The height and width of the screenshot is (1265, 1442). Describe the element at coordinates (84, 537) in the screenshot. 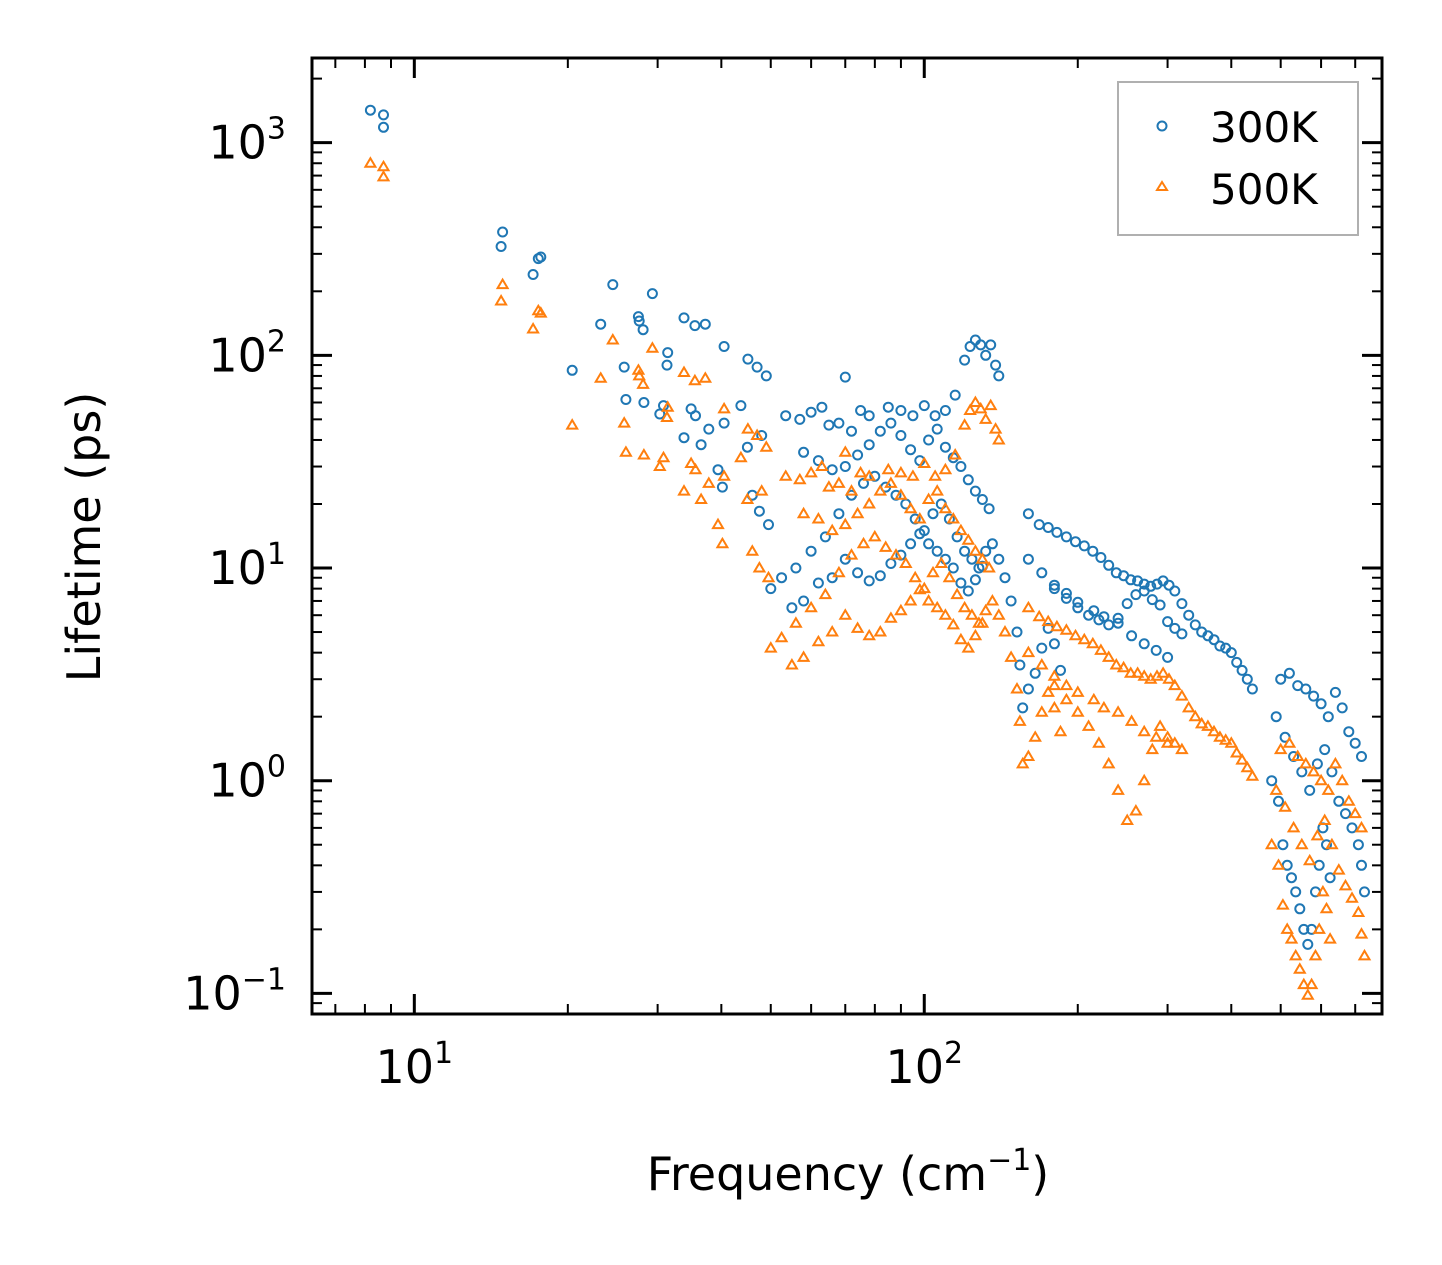

I see `y-axis-title: Lifetime (ps)` at that location.